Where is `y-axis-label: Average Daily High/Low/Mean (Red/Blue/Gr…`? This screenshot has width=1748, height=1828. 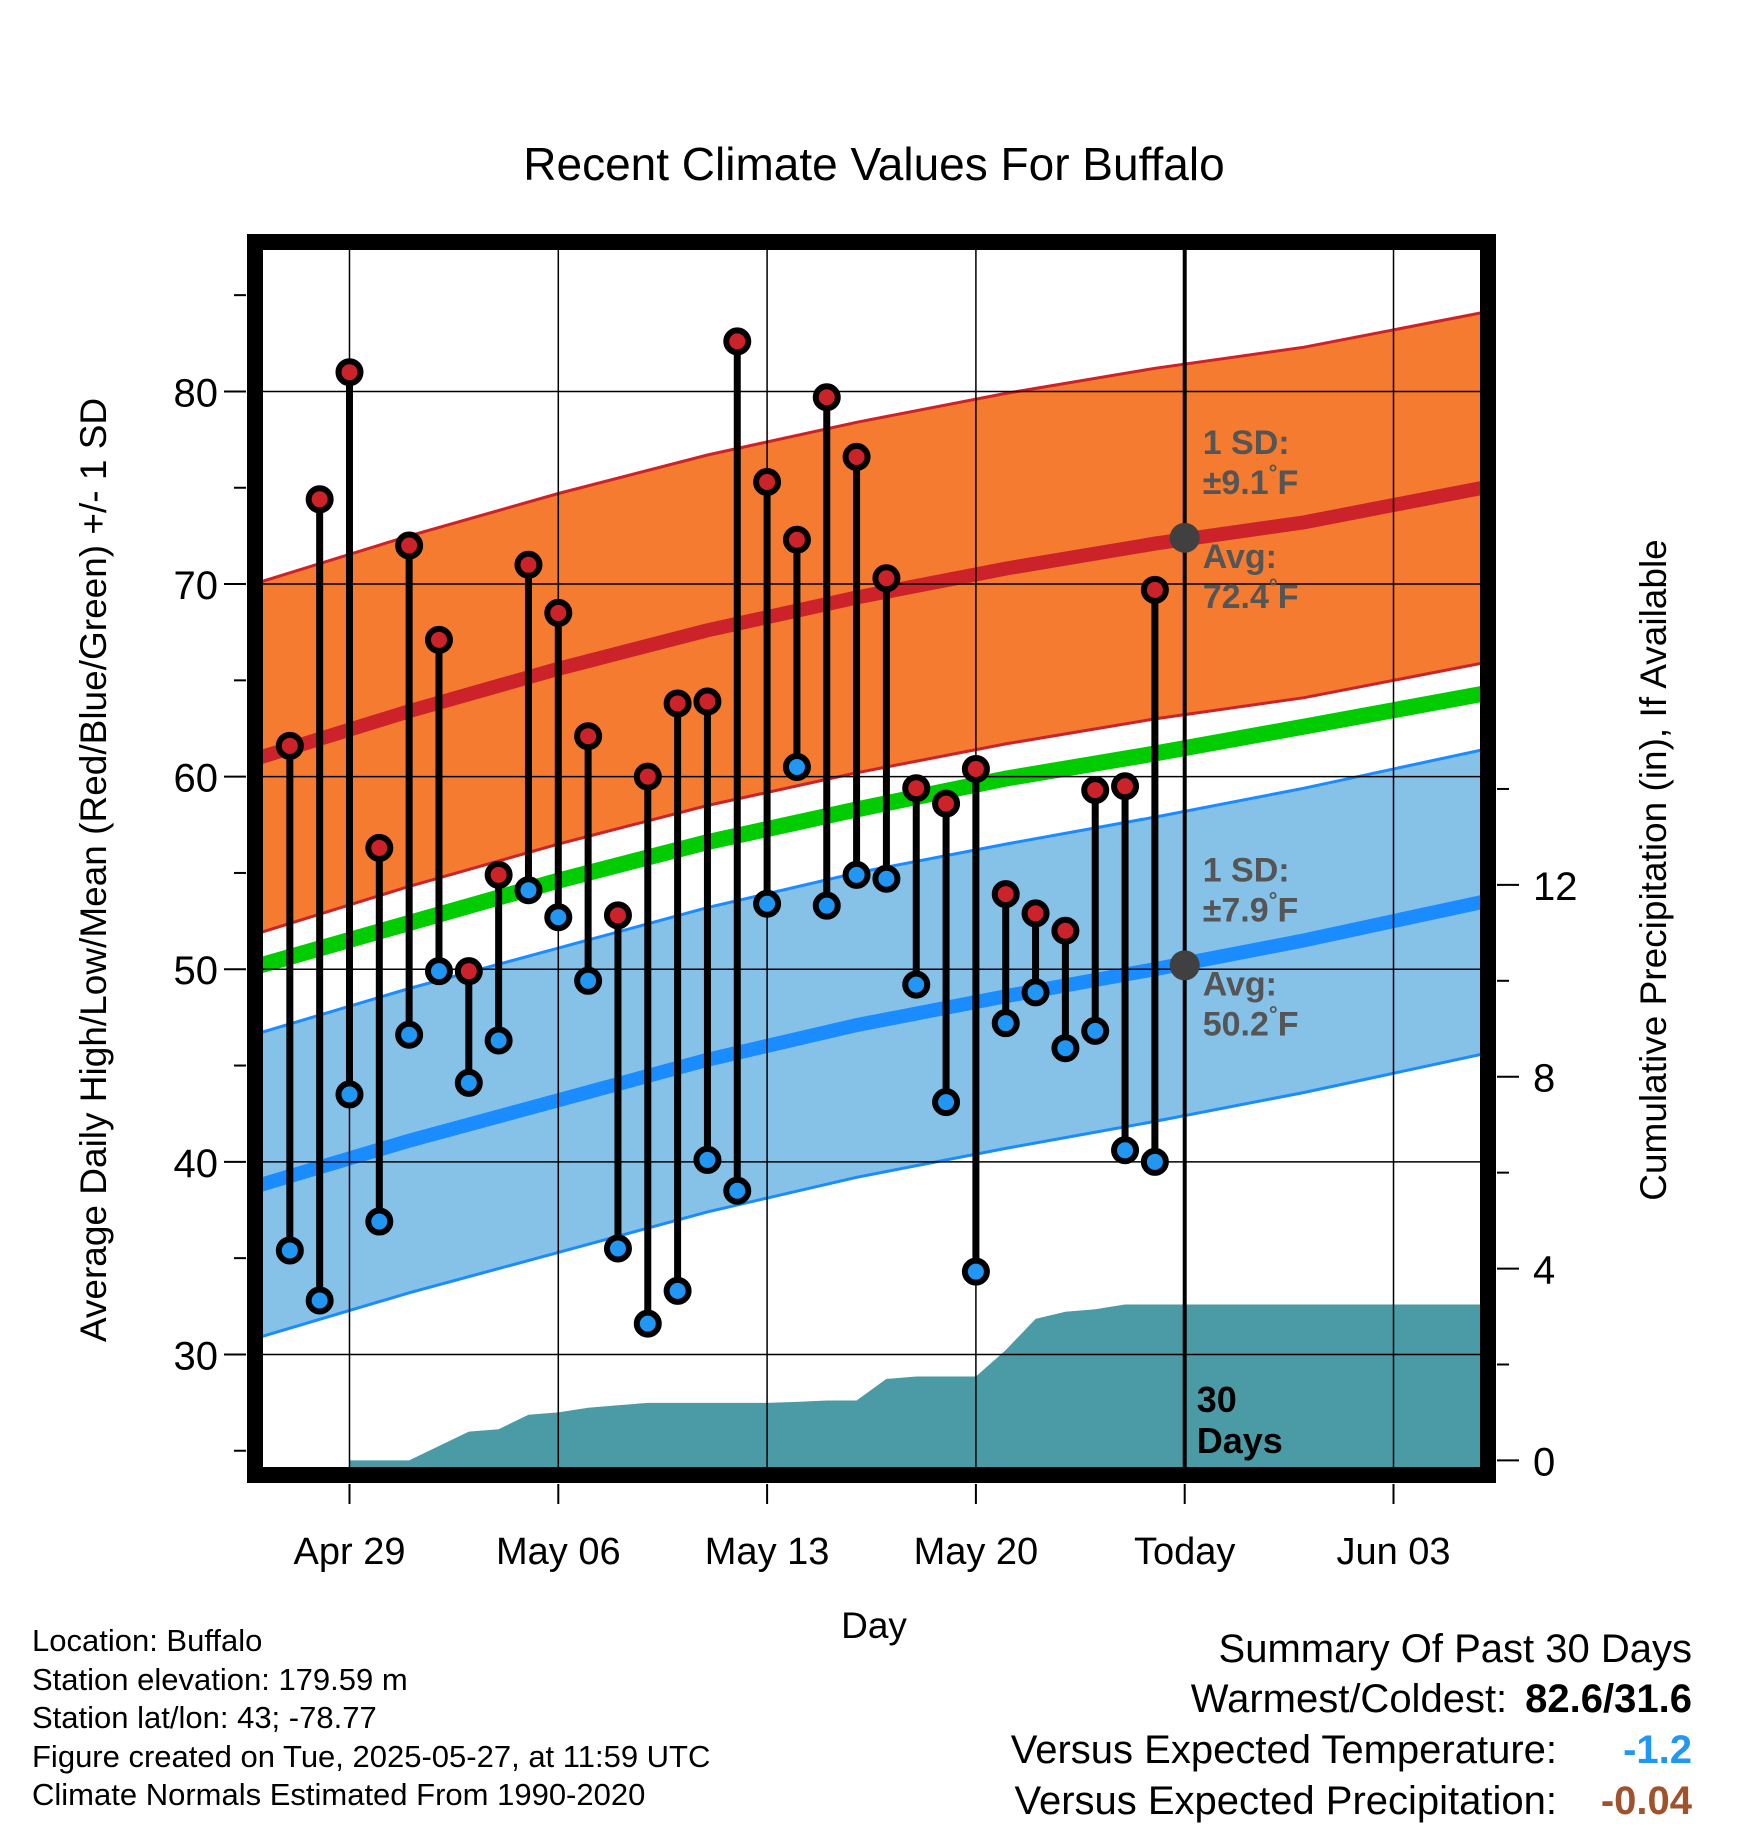 y-axis-label: Average Daily High/Low/Mean (Red/Blue/Gr… is located at coordinates (93, 870).